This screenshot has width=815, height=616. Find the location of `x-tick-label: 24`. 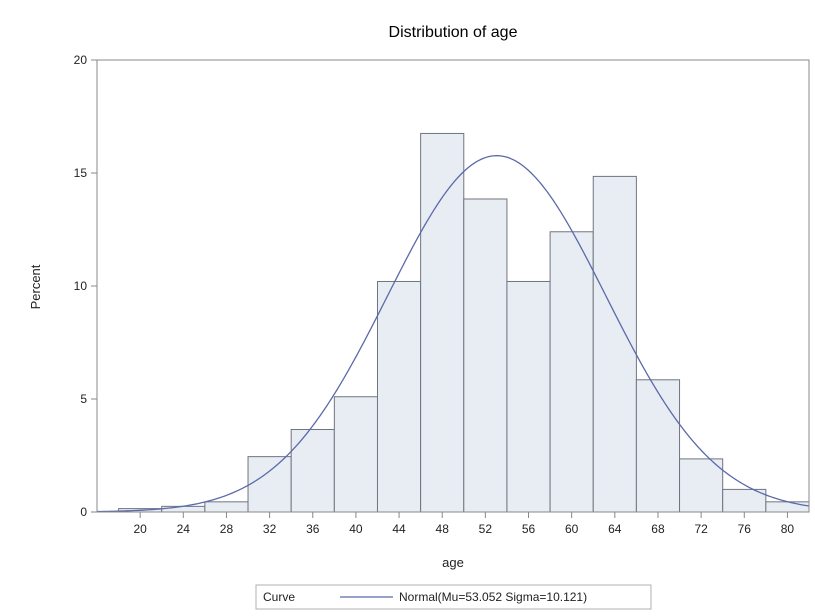

x-tick-label: 24 is located at coordinates (184, 529).